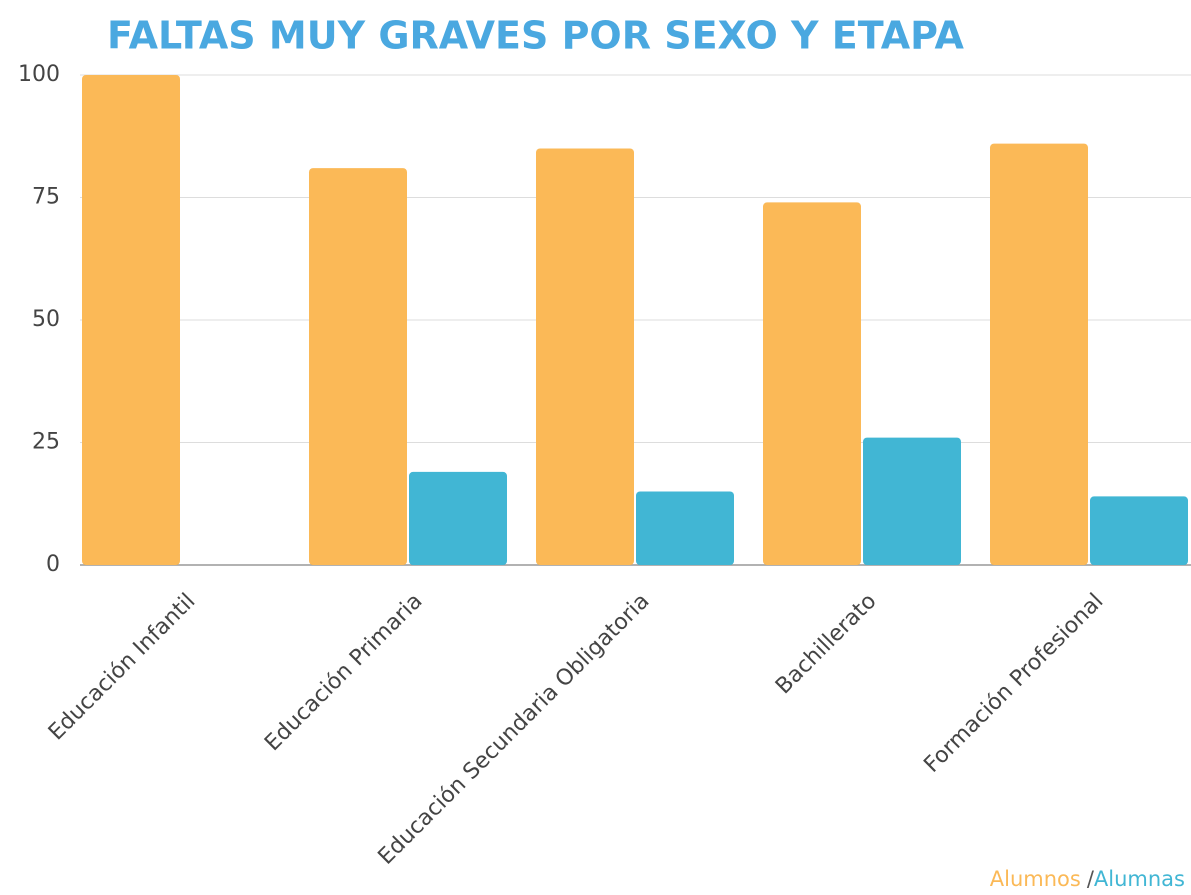 The height and width of the screenshot is (895, 1191). Describe the element at coordinates (343, 672) in the screenshot. I see `x-tick-label: Educación Primaria` at that location.